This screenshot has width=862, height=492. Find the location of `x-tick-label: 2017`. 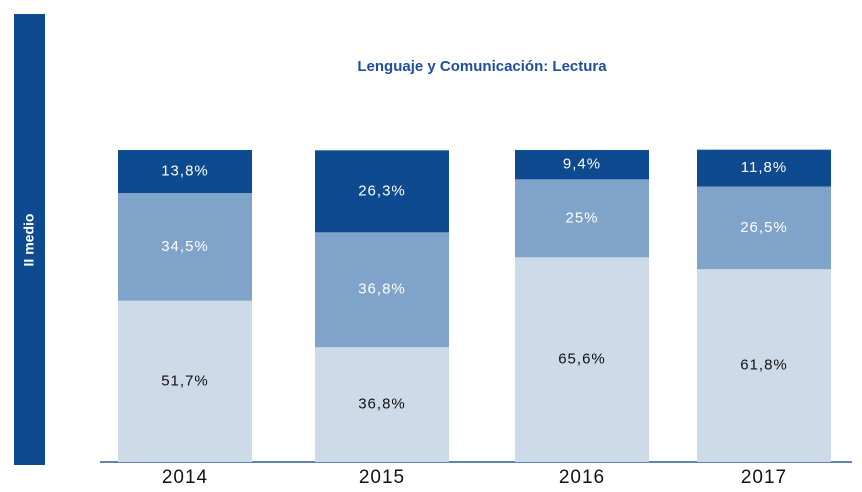

x-tick-label: 2017 is located at coordinates (764, 477).